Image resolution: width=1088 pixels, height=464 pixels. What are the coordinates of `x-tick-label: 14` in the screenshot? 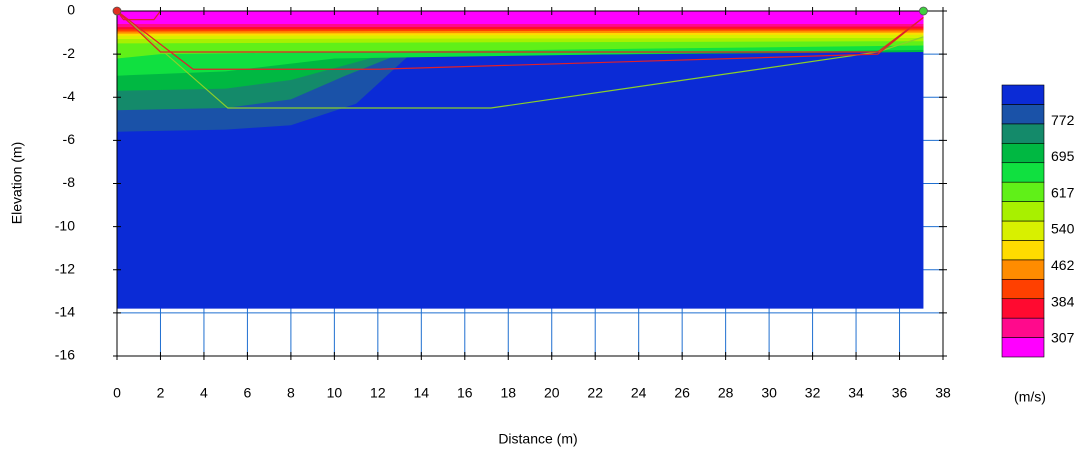 It's located at (422, 393).